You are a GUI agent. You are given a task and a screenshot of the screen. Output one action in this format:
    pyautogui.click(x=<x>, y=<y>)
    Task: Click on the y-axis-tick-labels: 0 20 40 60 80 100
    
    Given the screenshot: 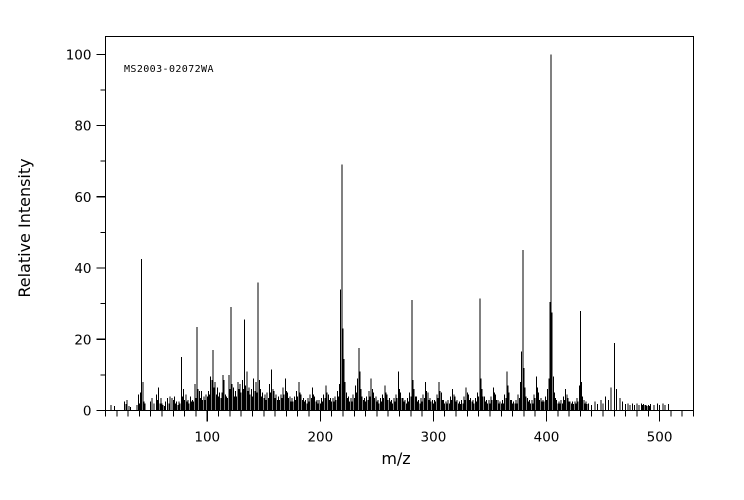 What is the action you would take?
    pyautogui.click(x=79, y=233)
    